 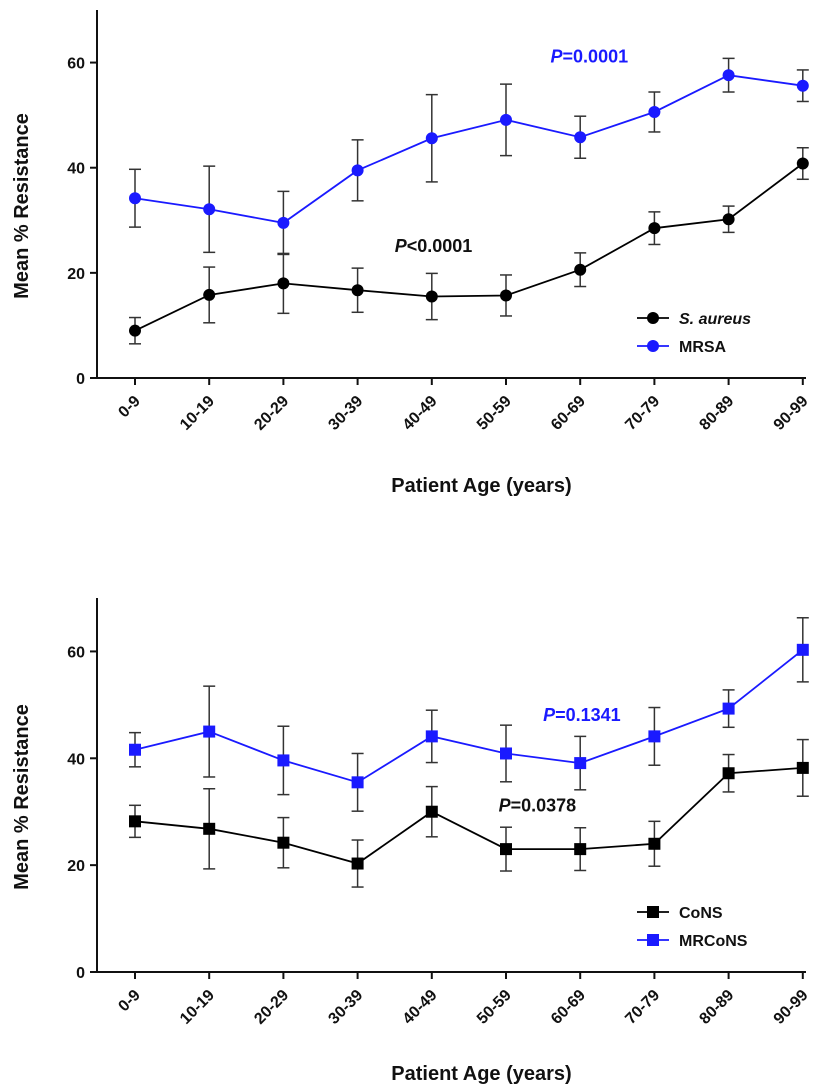 I want to click on p-value: <0.0001, so click(x=440, y=246).